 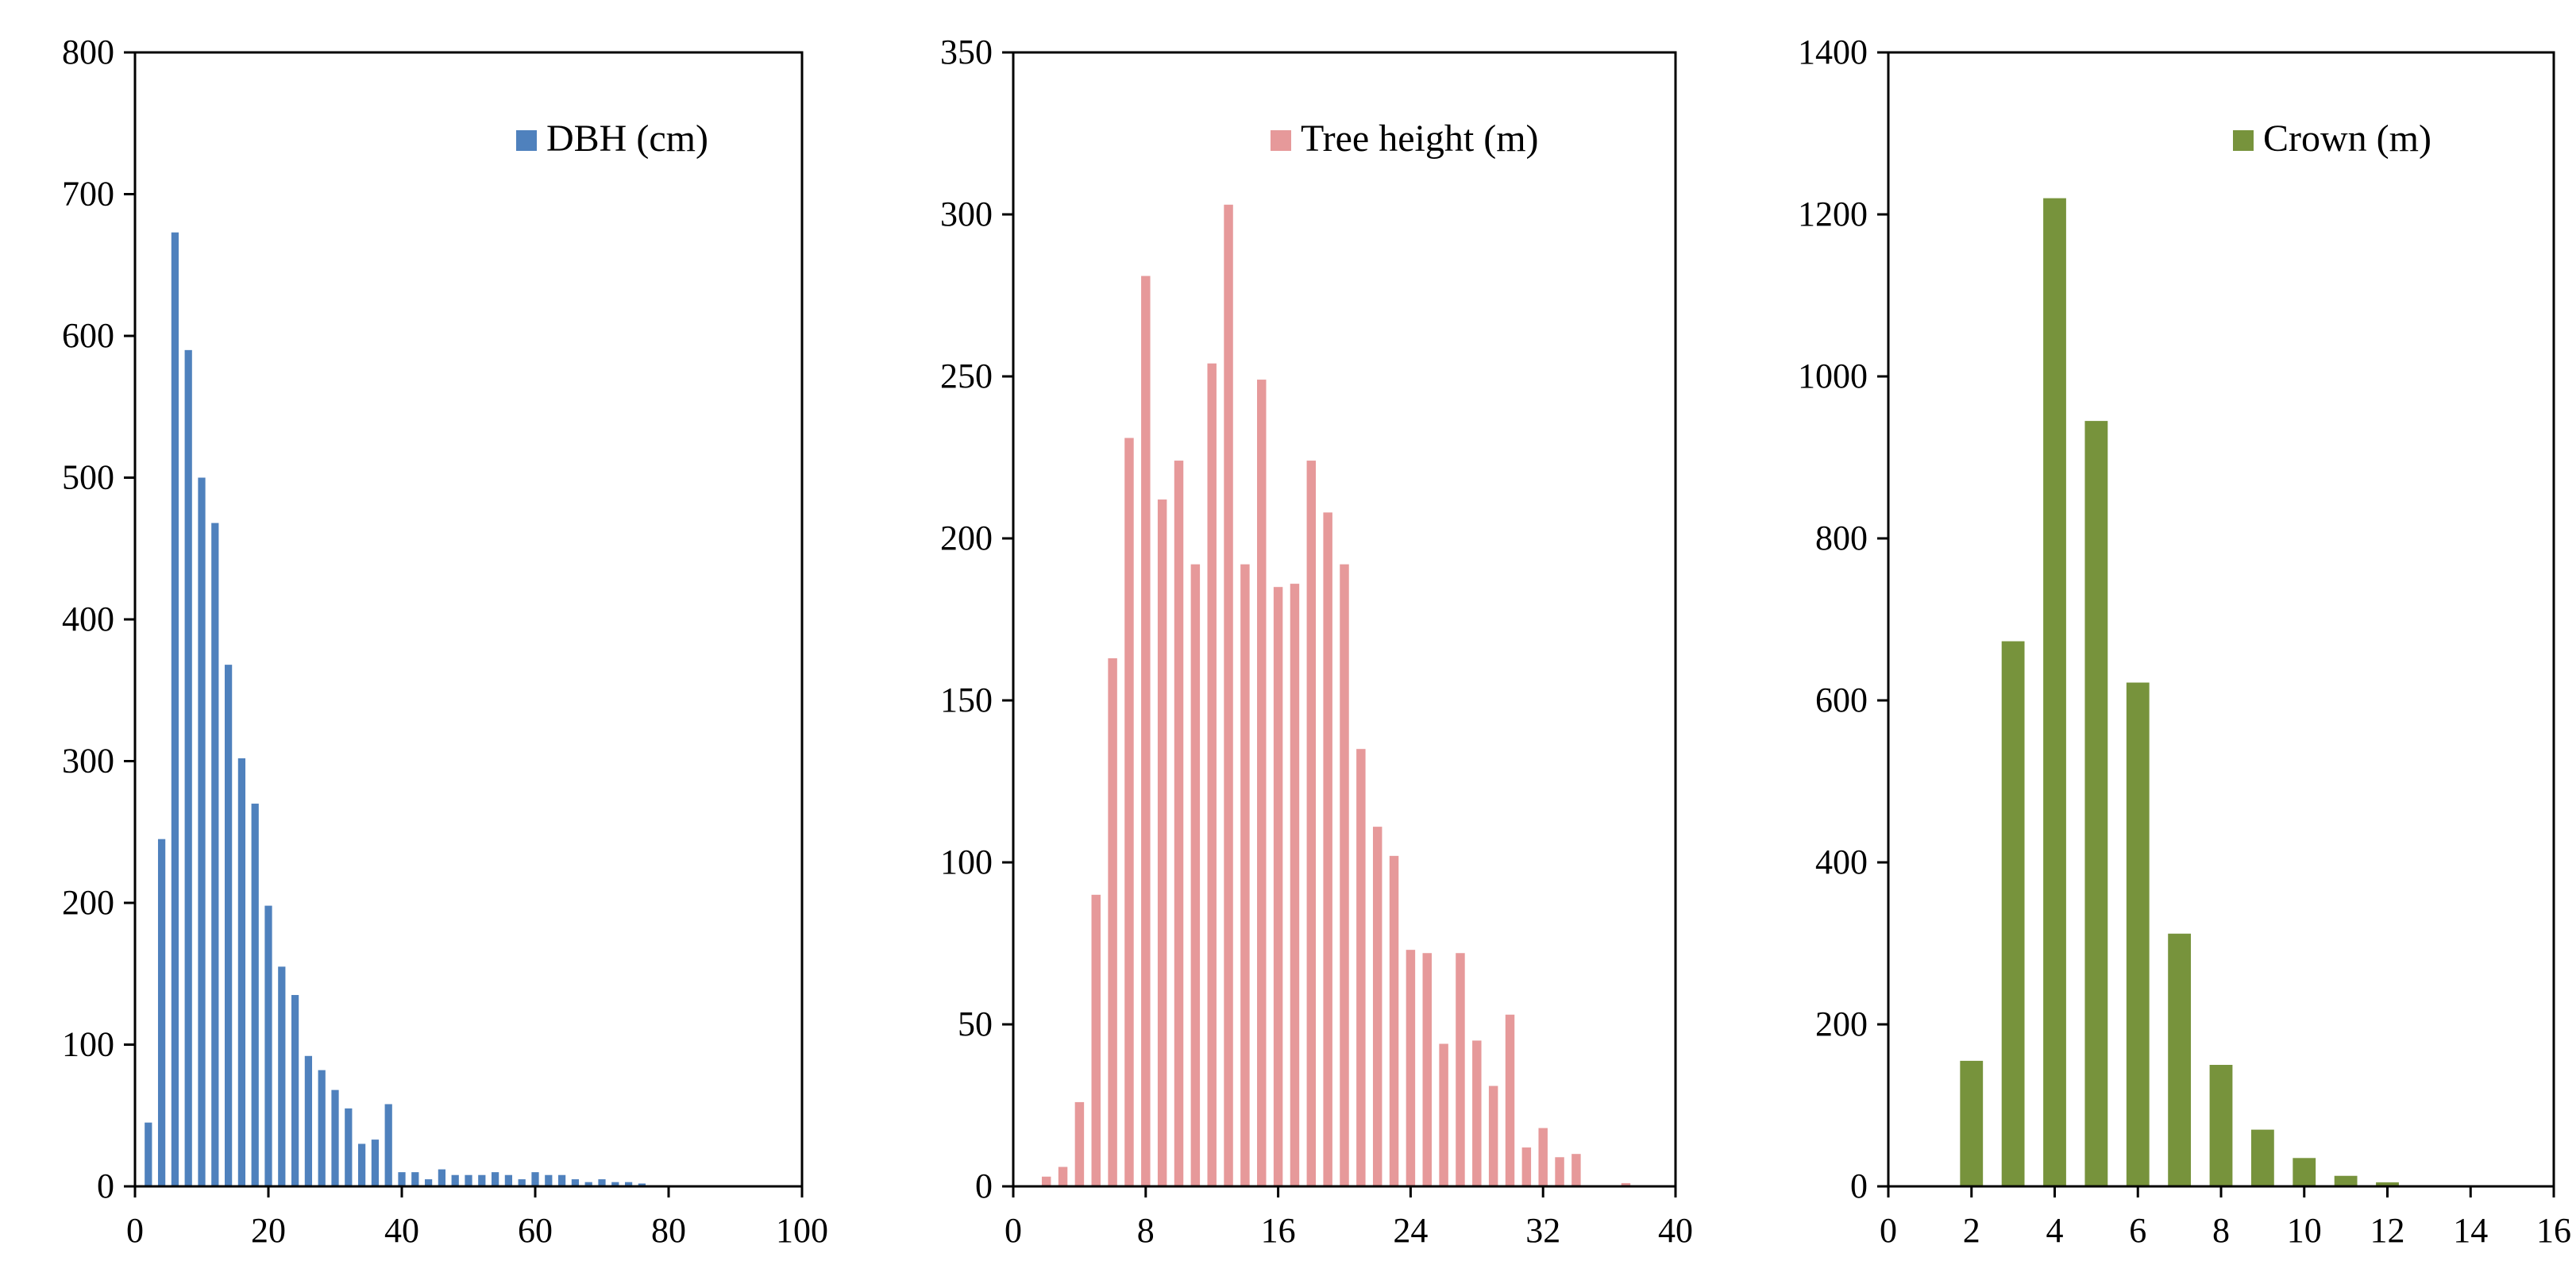 What do you see at coordinates (88, 52) in the screenshot?
I see `dbh-y-tick-label: 800` at bounding box center [88, 52].